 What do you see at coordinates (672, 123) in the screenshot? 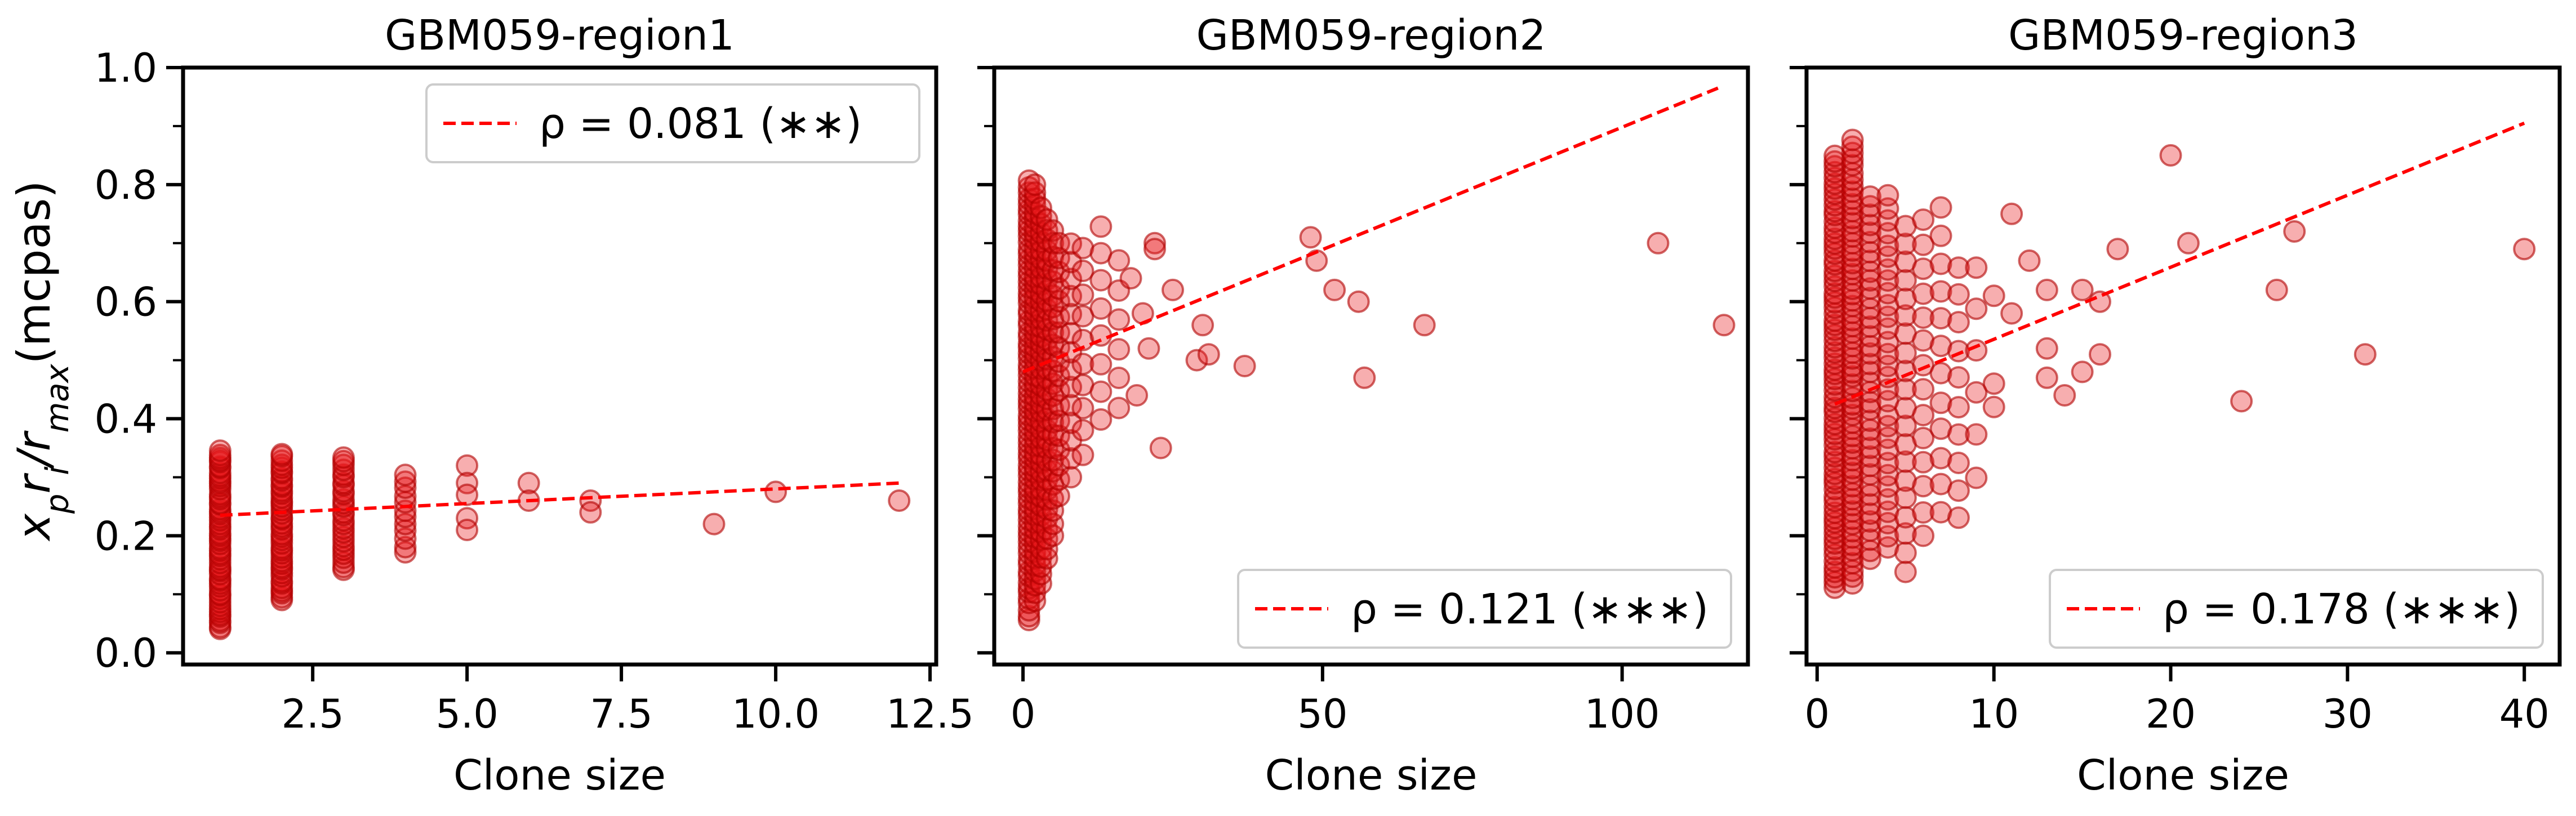
I see `legend: ρ = 0.081 (∗∗)` at bounding box center [672, 123].